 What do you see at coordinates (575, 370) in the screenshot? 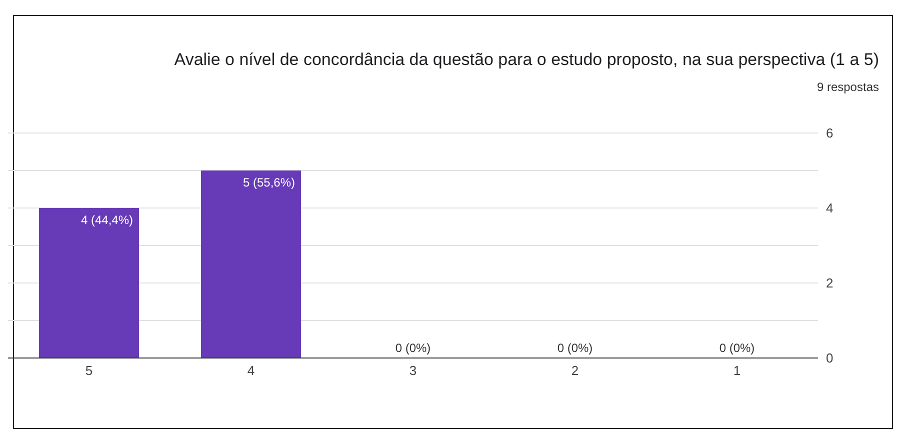
I see `x-tick-label: 2` at bounding box center [575, 370].